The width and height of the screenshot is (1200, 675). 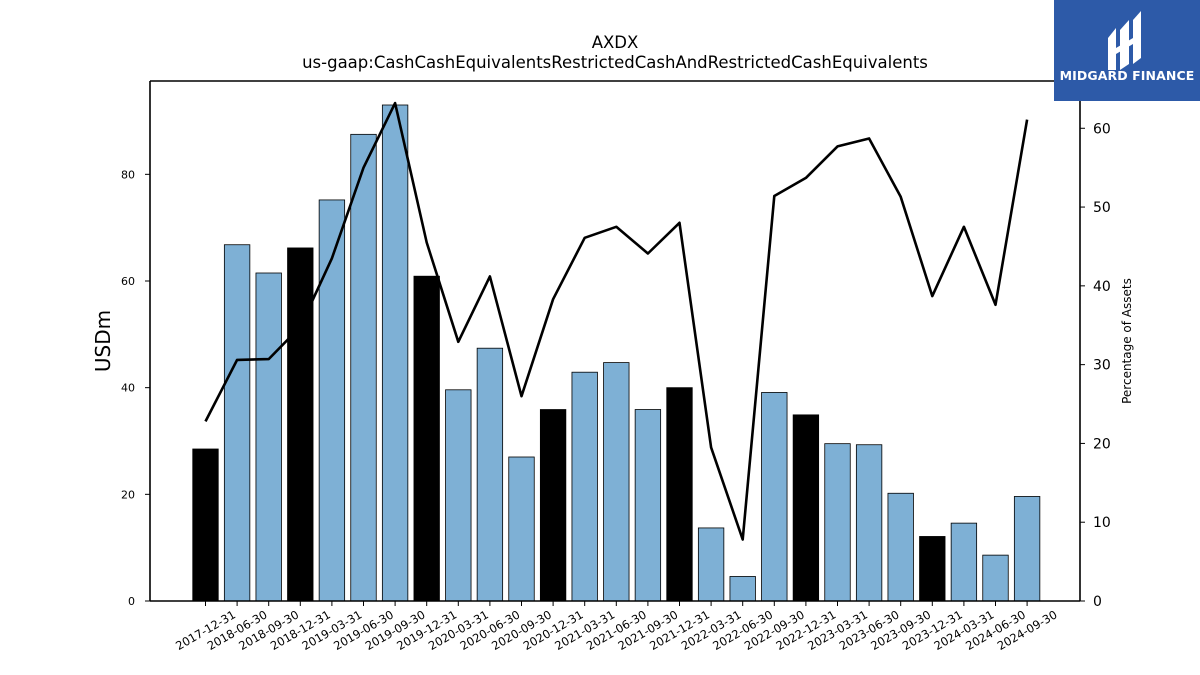 I want to click on y2-tick-label: 60, so click(x=1102, y=129).